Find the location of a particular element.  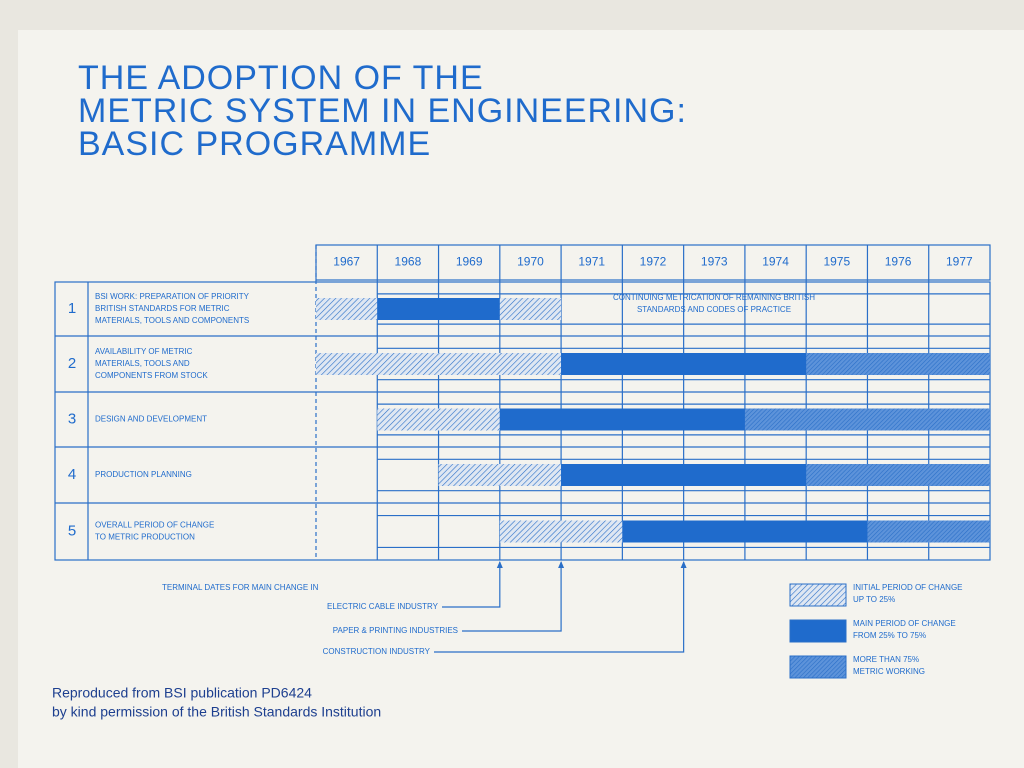

row-label: BSI WORK: PREPARATION OF PRIORITY is located at coordinates (172, 296).